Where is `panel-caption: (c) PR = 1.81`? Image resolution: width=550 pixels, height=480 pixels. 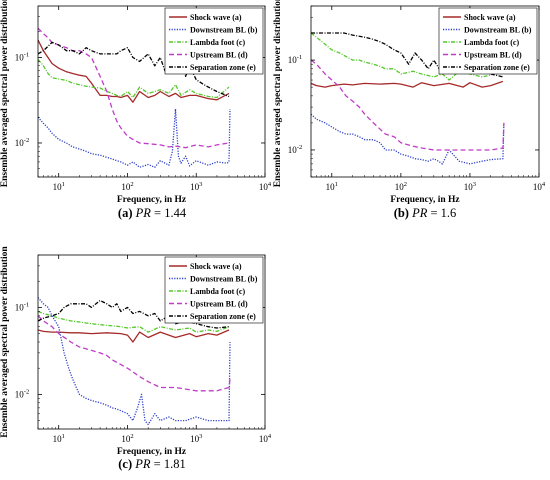
panel-caption: (c) PR = 1.81 is located at coordinates (151, 464).